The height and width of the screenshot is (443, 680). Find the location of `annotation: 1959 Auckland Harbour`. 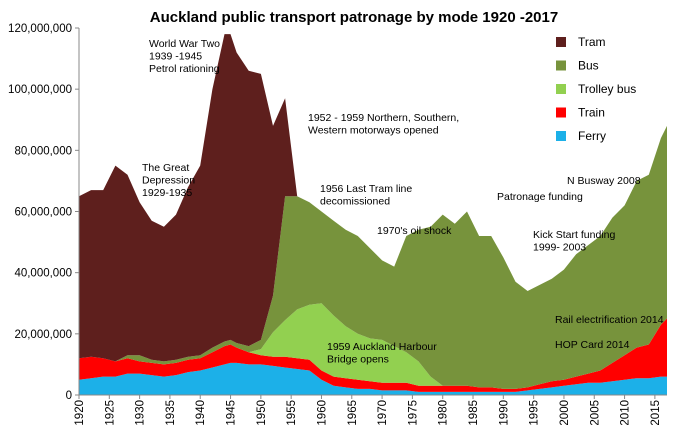

annotation: 1959 Auckland Harbour is located at coordinates (382, 347).